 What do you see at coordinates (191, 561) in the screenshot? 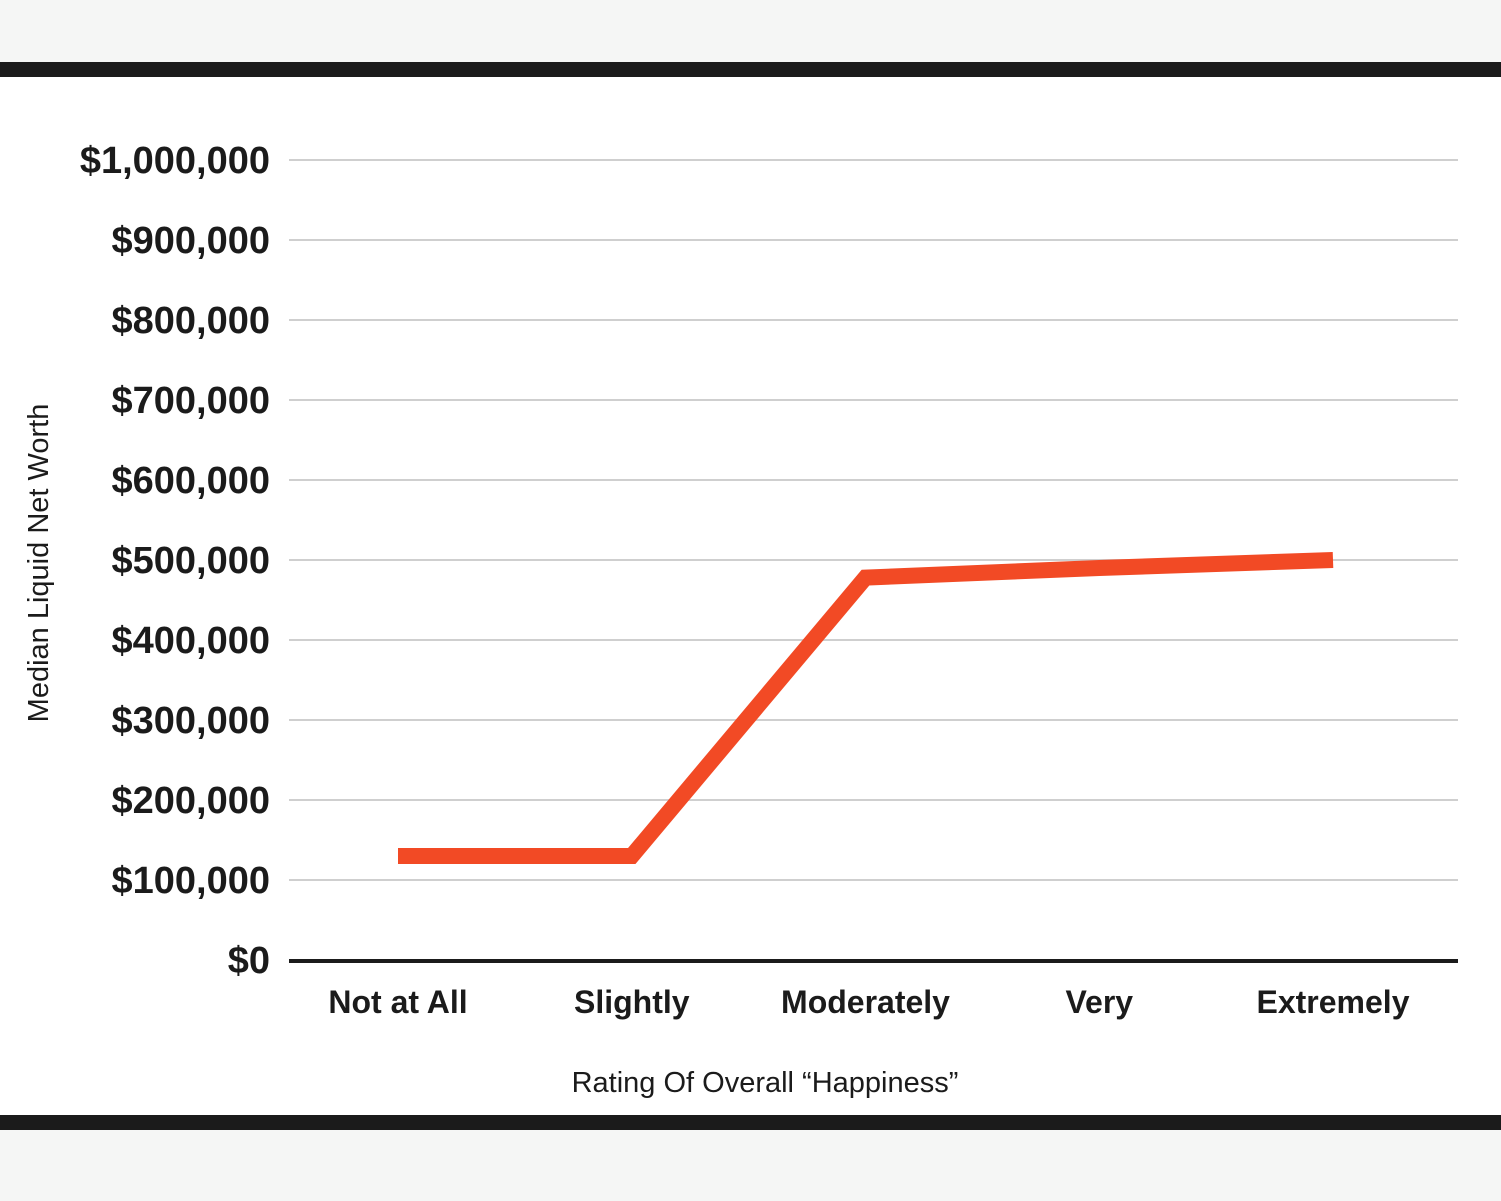
I see `y-tick-label: $500,000` at bounding box center [191, 561].